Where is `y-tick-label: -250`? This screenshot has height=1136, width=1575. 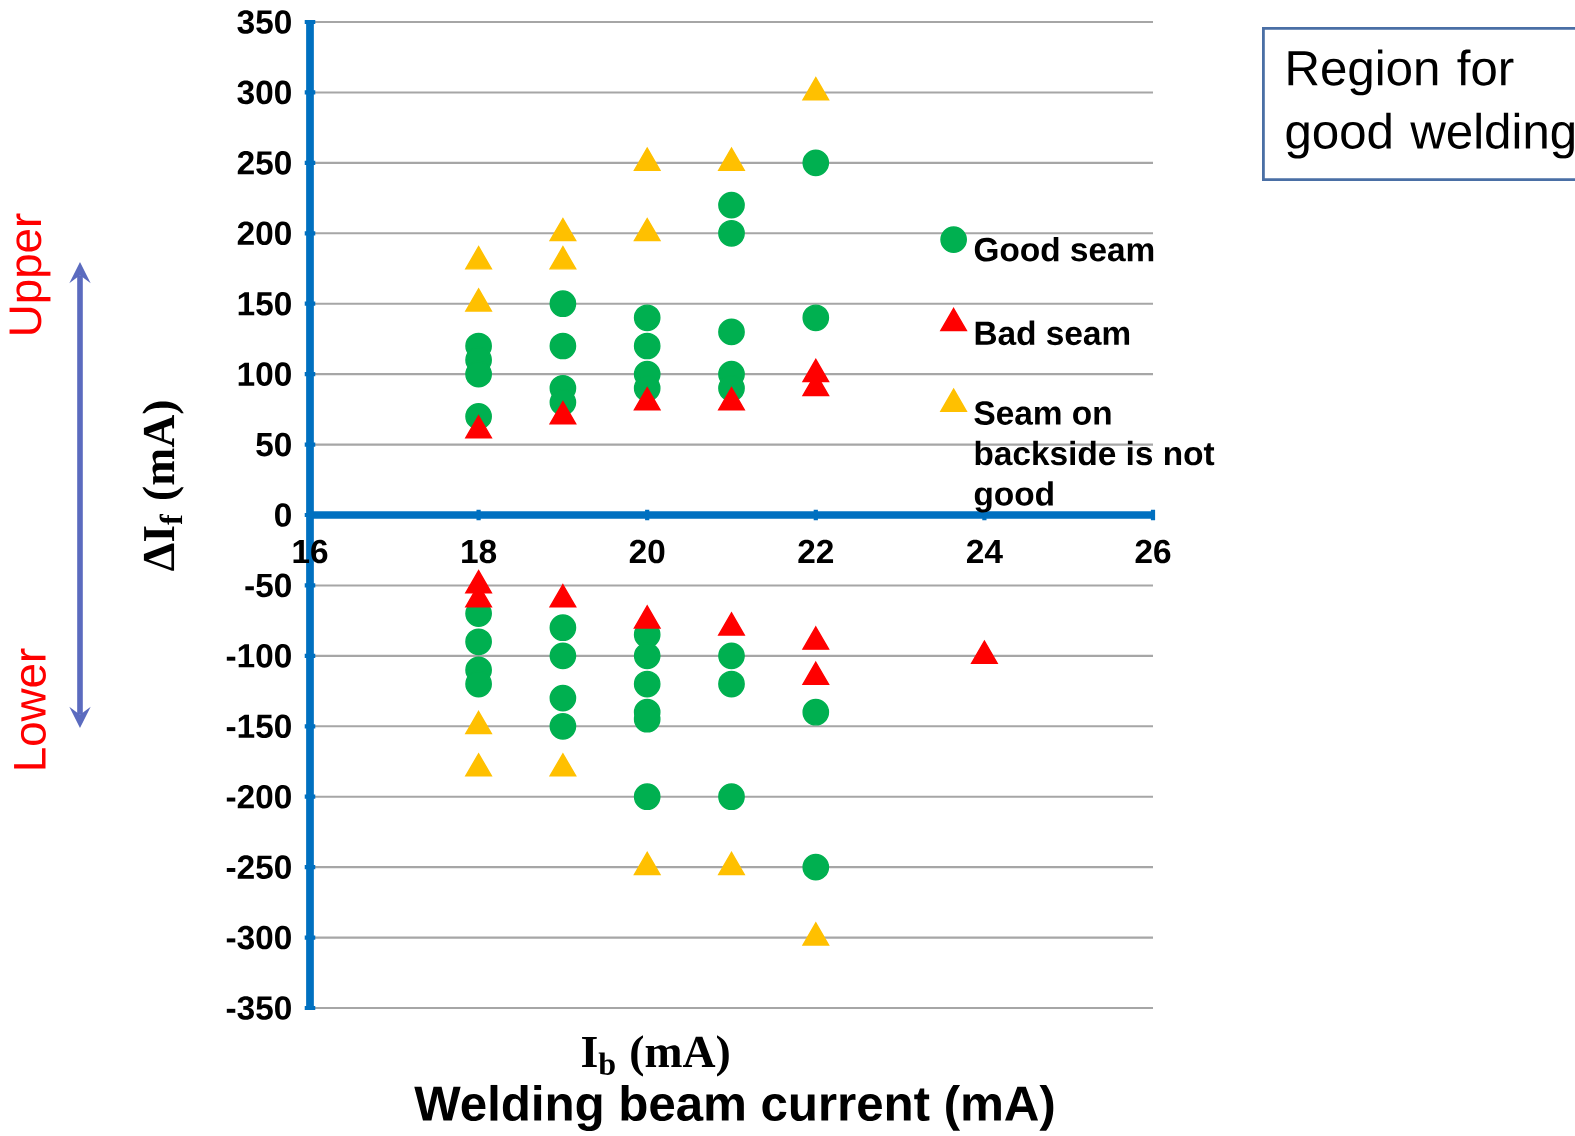 y-tick-label: -250 is located at coordinates (258, 867).